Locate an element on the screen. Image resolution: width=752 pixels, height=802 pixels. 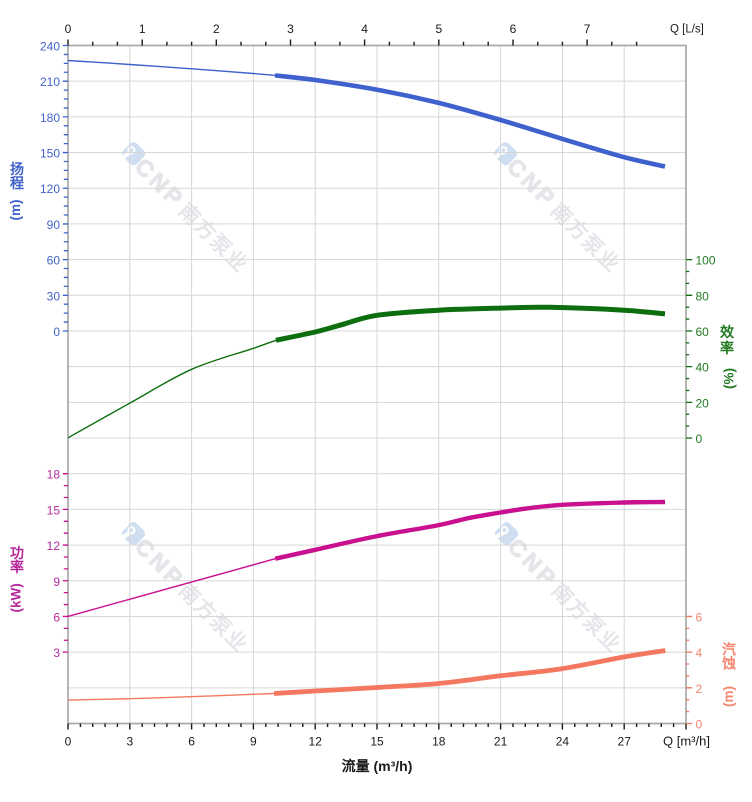
svg-text: 5 is located at coordinates (438, 29).